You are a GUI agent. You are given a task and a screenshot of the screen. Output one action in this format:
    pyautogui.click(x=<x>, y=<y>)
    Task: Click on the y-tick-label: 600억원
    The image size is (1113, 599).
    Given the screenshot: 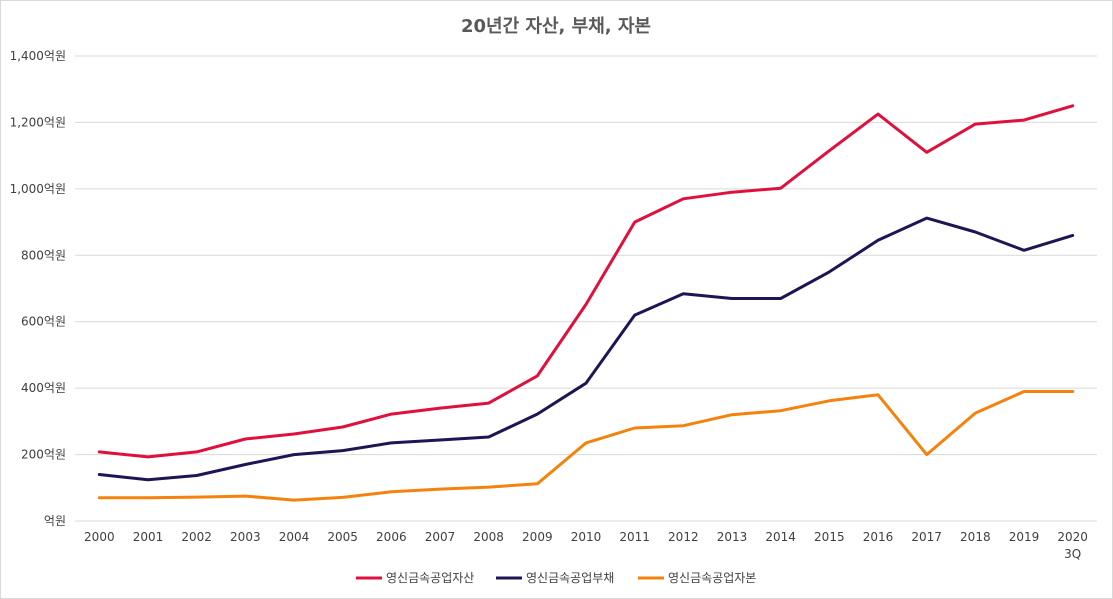 What is the action you would take?
    pyautogui.click(x=43, y=322)
    